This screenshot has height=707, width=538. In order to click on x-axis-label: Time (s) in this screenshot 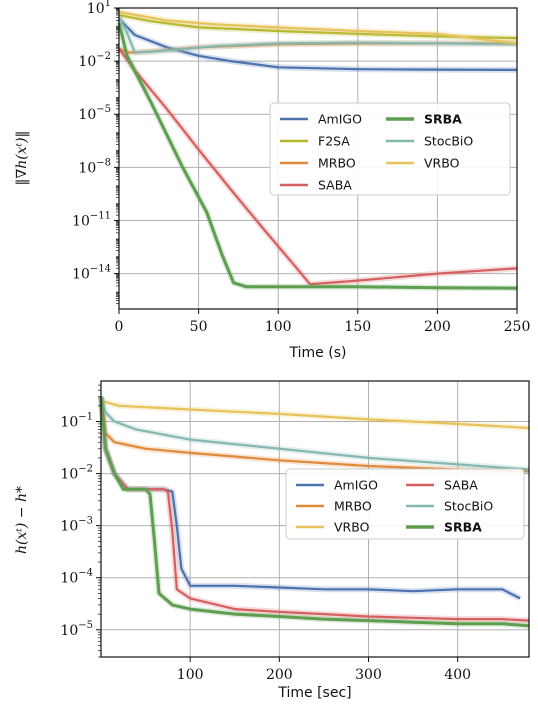, I will do `click(318, 353)`.